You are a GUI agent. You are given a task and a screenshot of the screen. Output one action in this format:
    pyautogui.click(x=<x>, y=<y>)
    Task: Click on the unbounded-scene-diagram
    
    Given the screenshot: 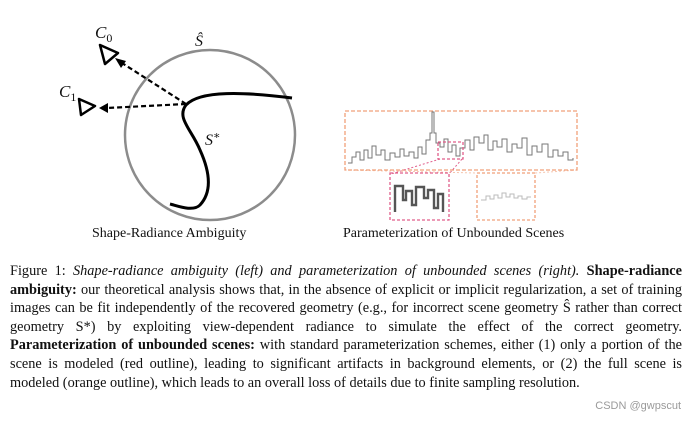 What is the action you would take?
    pyautogui.click(x=461, y=165)
    